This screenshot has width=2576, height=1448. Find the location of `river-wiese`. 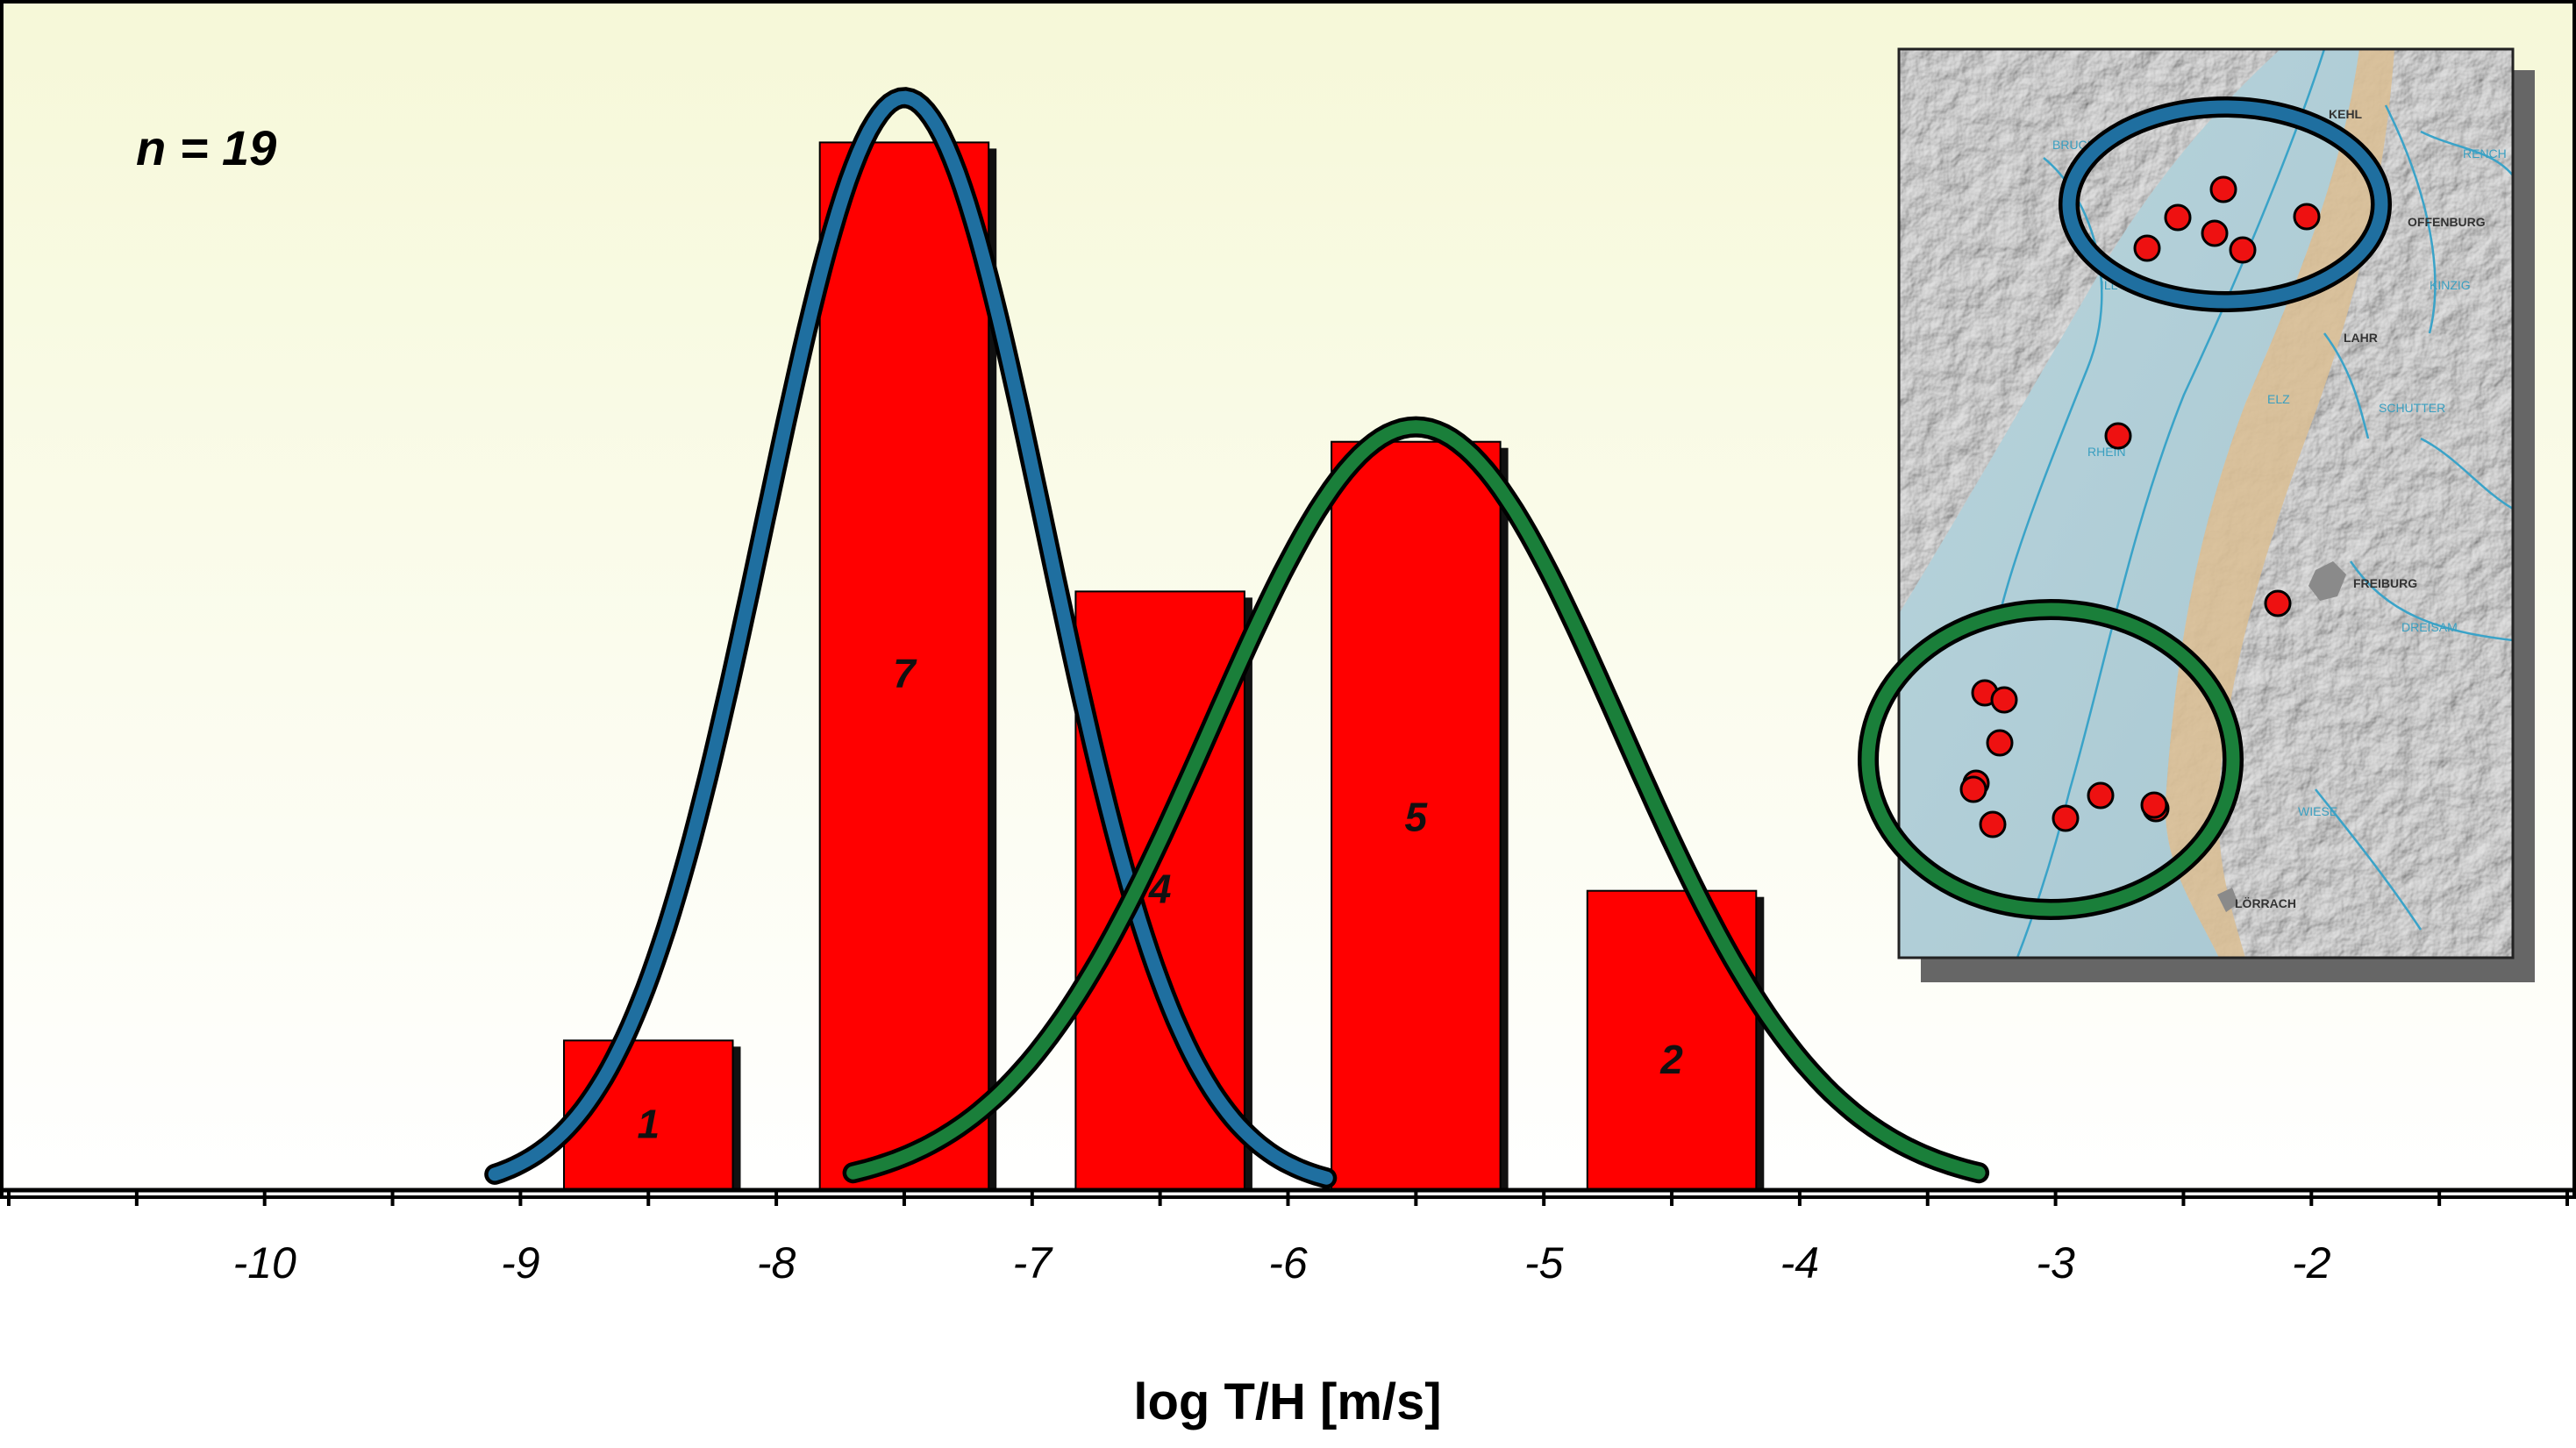

river-wiese is located at coordinates (2369, 859).